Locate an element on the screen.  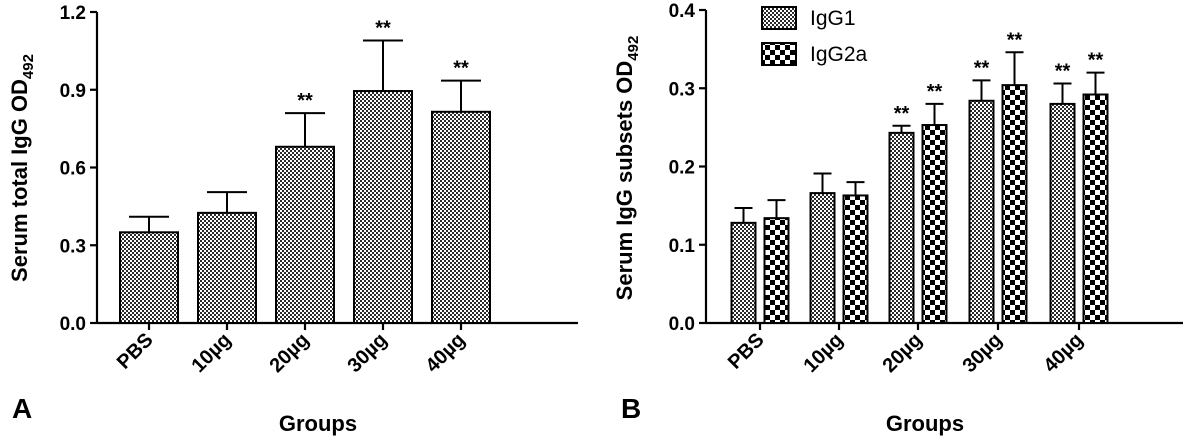
panel-a-y-axis-title: Serum total IgG OD492 is located at coordinates (22, 168).